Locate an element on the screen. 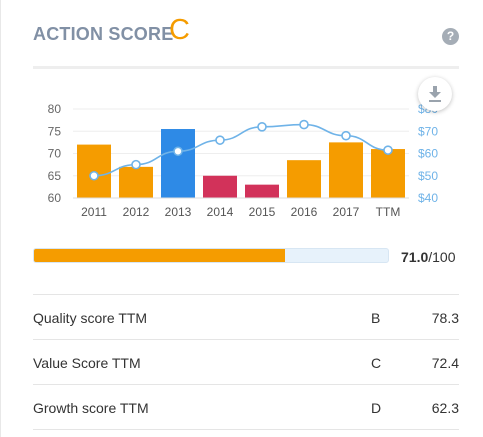  y2-tick-label: $40 is located at coordinates (428, 198).